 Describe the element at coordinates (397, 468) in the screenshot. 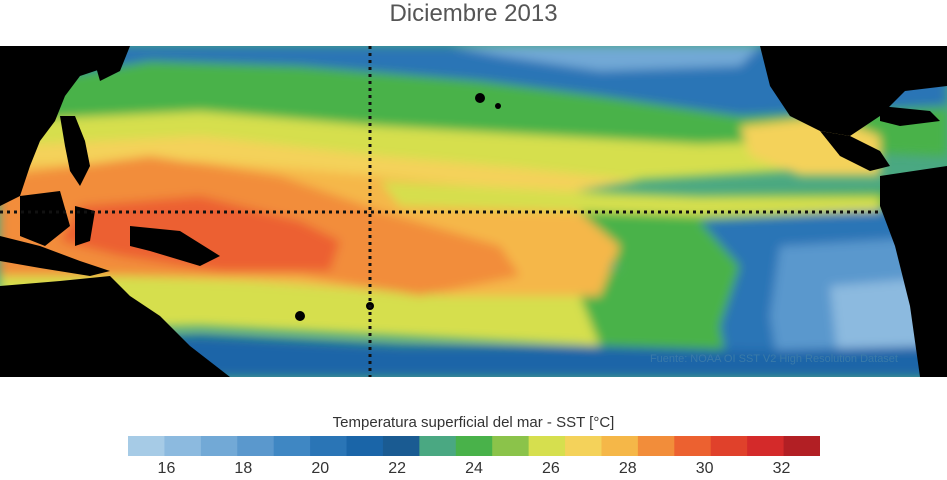

I see `colorbar-tick-label: 22` at that location.